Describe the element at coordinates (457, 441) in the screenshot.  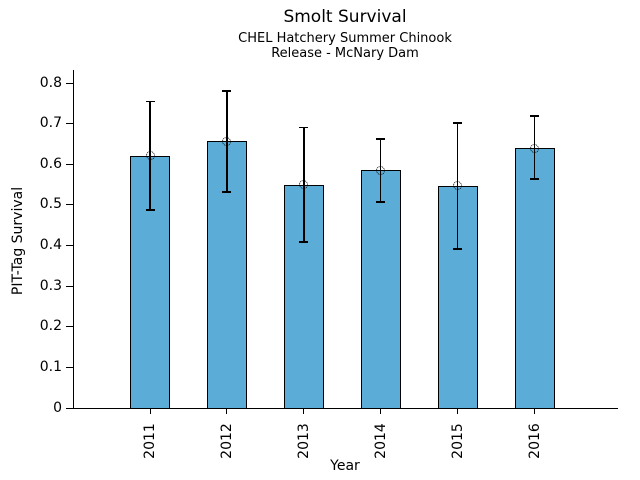
I see `x-tick-label: 2015` at that location.